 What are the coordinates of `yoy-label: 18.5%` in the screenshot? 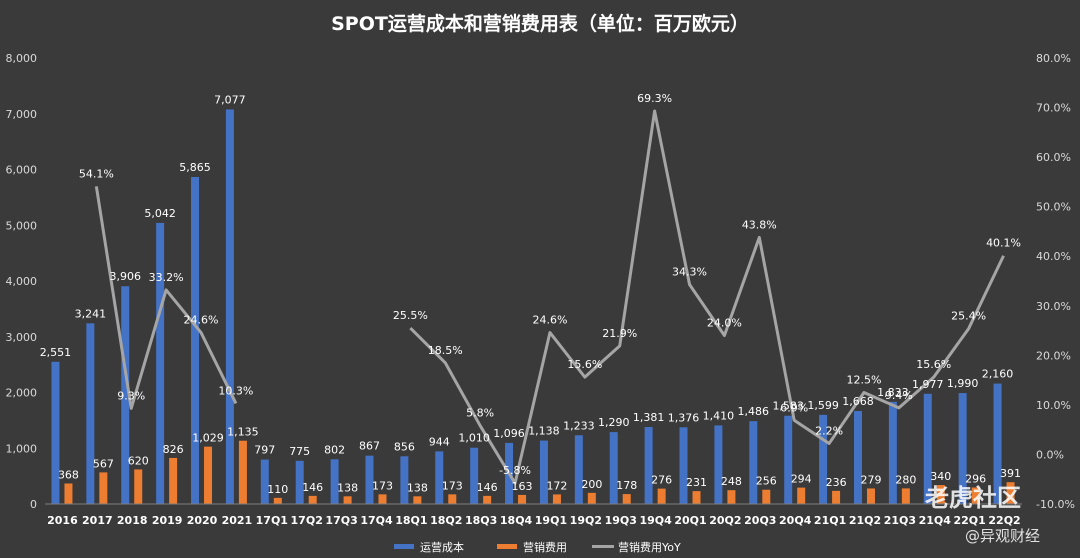 It's located at (445, 350).